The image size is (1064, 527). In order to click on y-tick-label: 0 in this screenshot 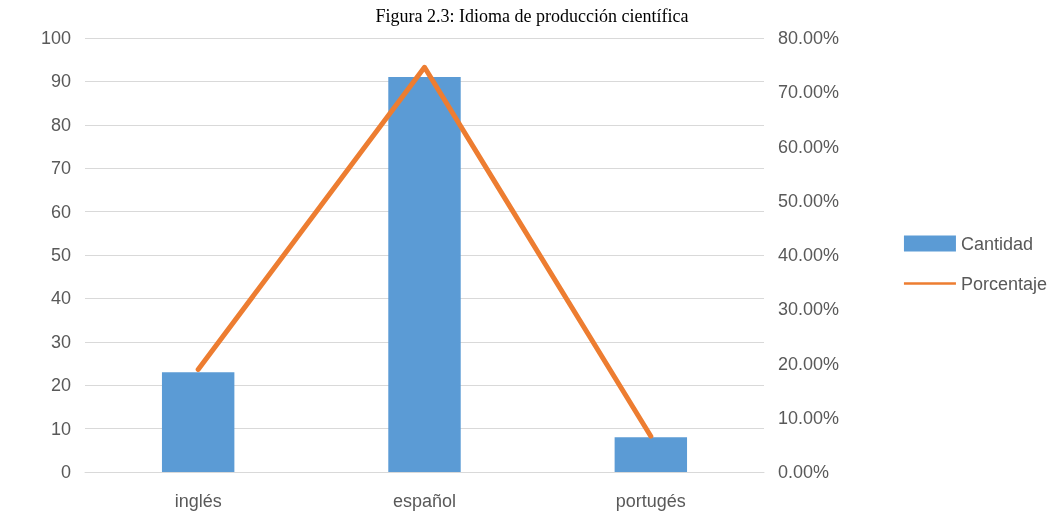, I will do `click(65, 472)`.